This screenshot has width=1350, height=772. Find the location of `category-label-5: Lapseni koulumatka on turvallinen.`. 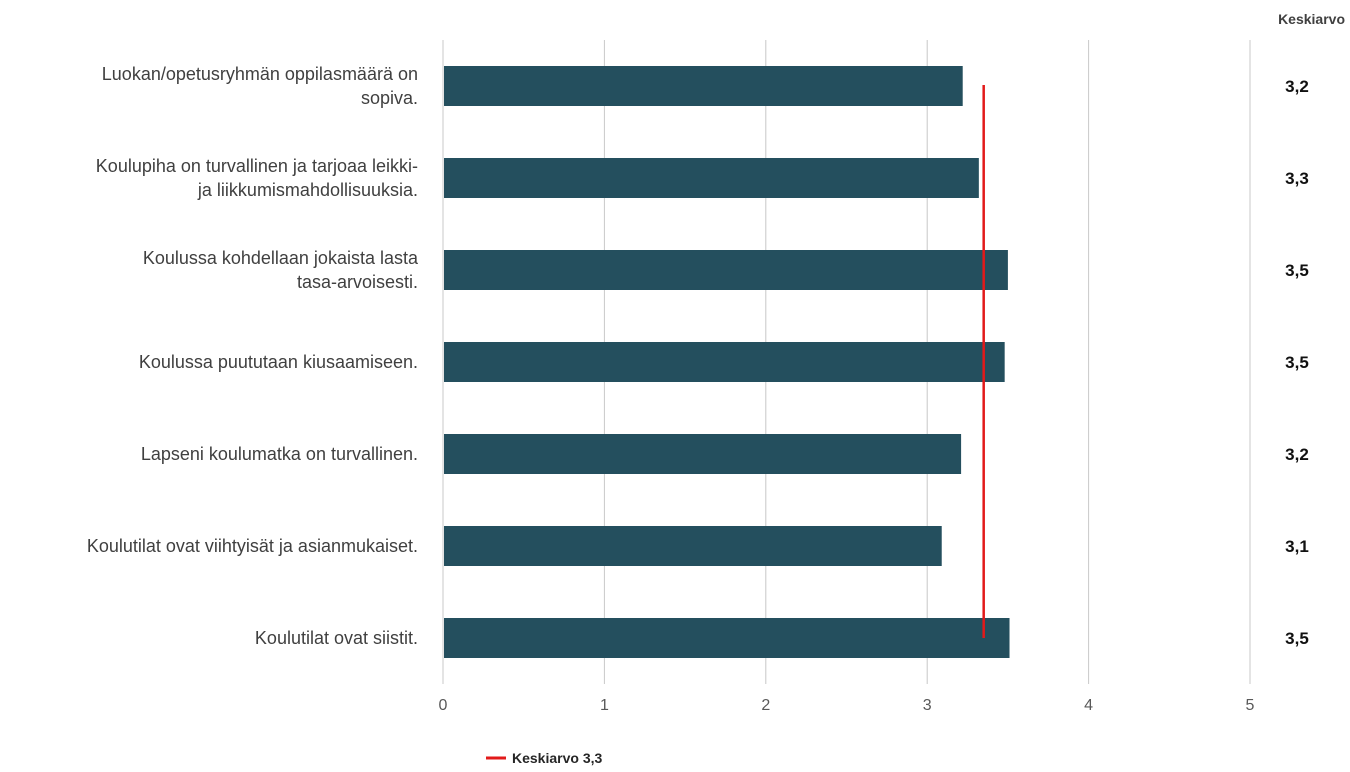

category-label-5: Lapseni koulumatka on turvallinen. is located at coordinates (279, 454).